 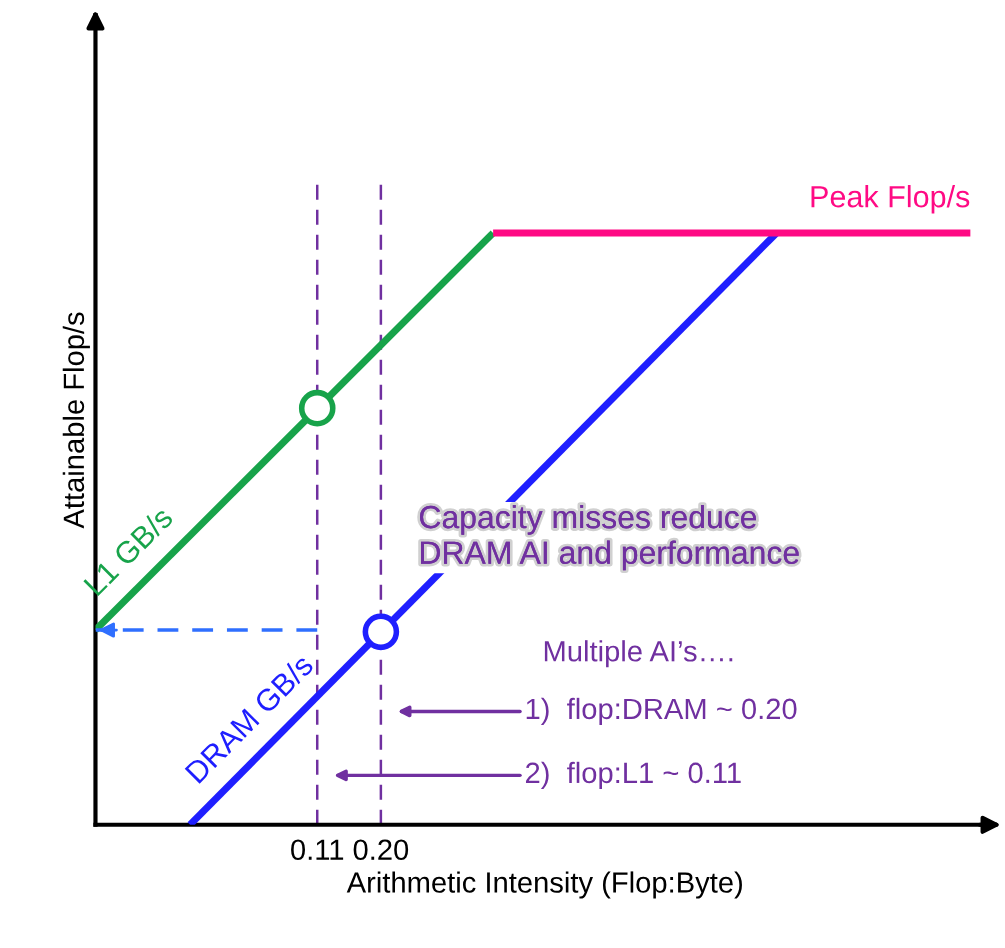 I want to click on annotation: 2) flop:L1 ~ 0.11, so click(x=633, y=775).